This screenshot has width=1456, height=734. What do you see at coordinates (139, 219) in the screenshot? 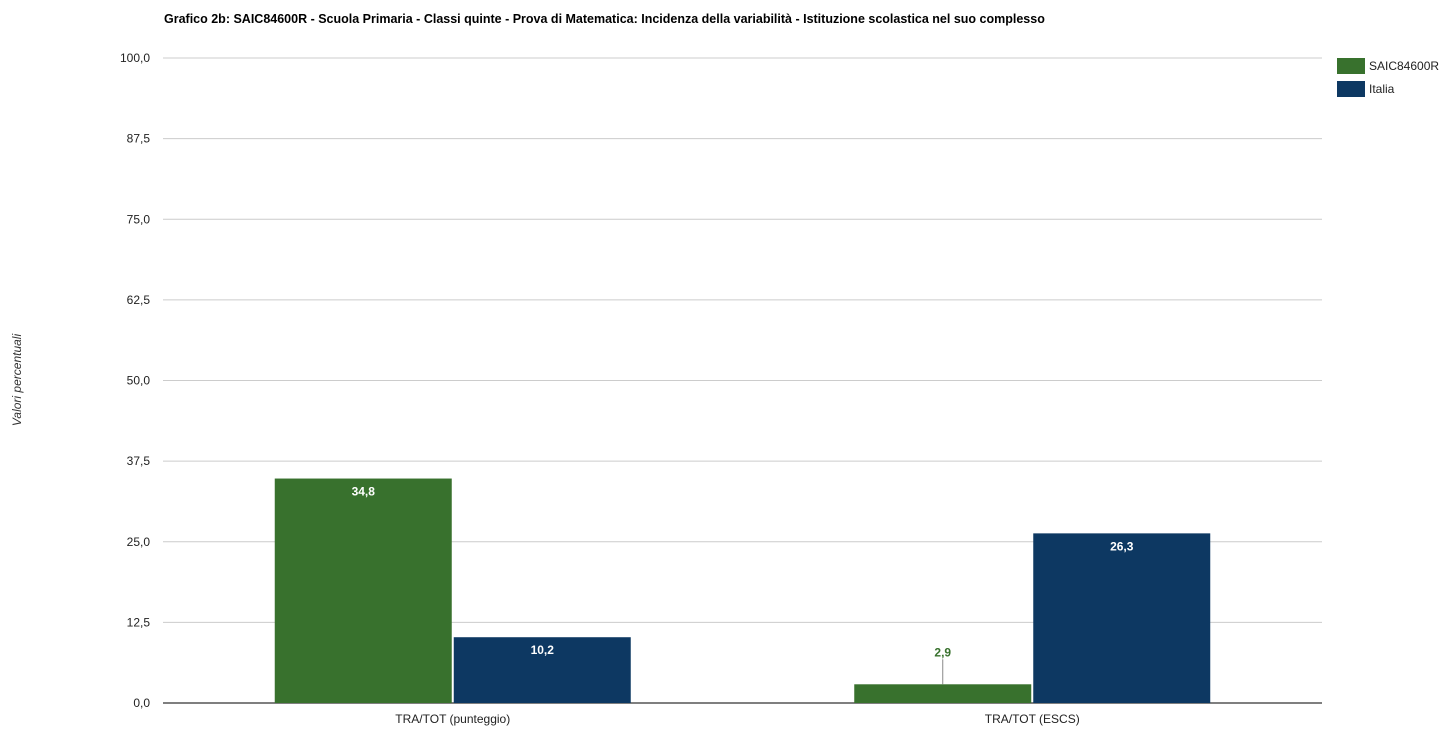
I see `y-tick-label: 75,0` at bounding box center [139, 219].